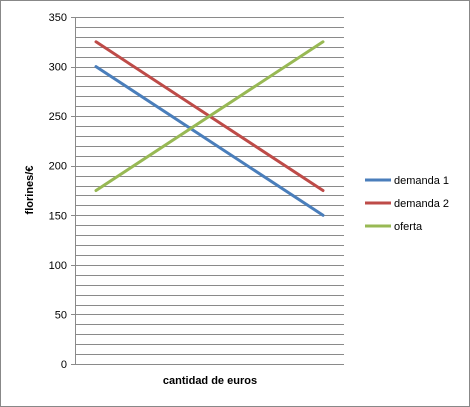 Image resolution: width=470 pixels, height=407 pixels. What do you see at coordinates (58, 117) in the screenshot?
I see `y-tick-label: 250` at bounding box center [58, 117].